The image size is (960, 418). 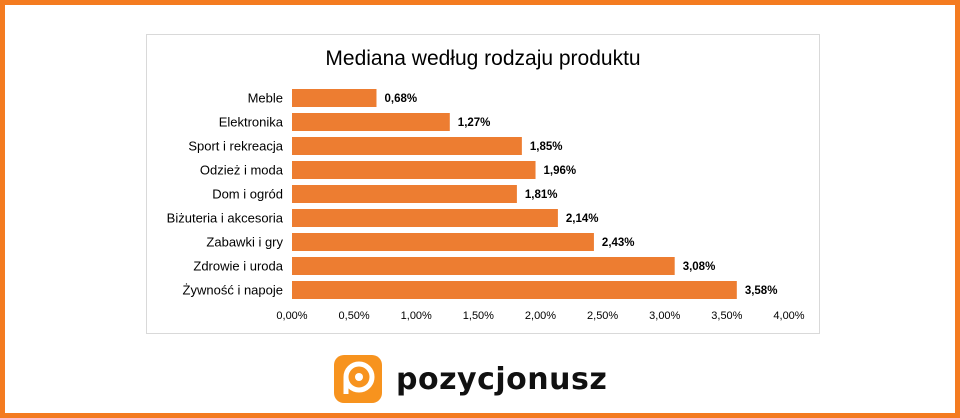 I want to click on x-tick-label: 4,00%, so click(x=788, y=316).